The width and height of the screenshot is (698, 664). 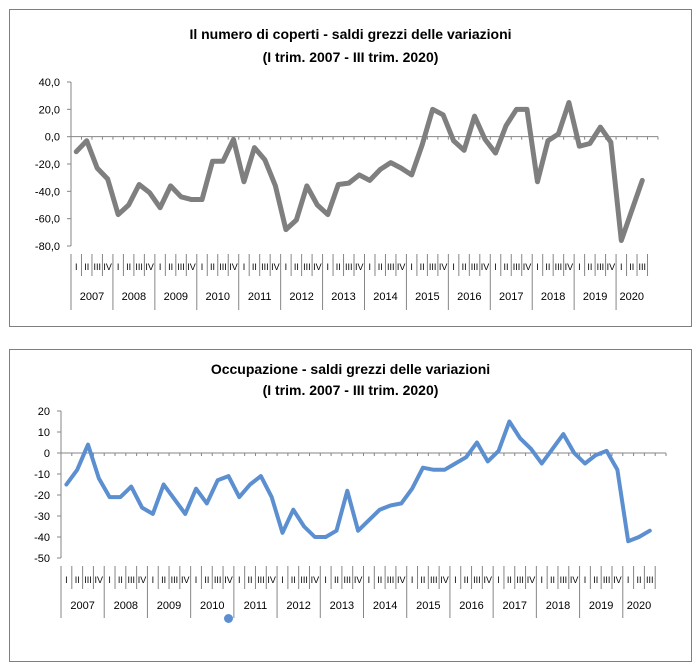 I want to click on y-tick-label: 20,0, so click(x=49, y=110).